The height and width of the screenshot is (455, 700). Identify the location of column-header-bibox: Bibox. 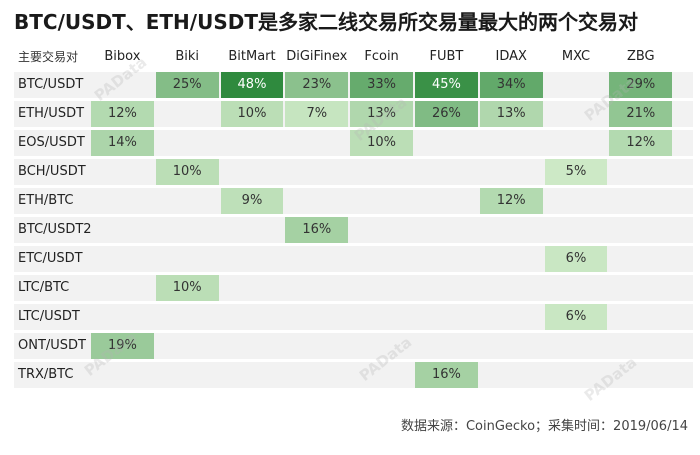
(122, 56).